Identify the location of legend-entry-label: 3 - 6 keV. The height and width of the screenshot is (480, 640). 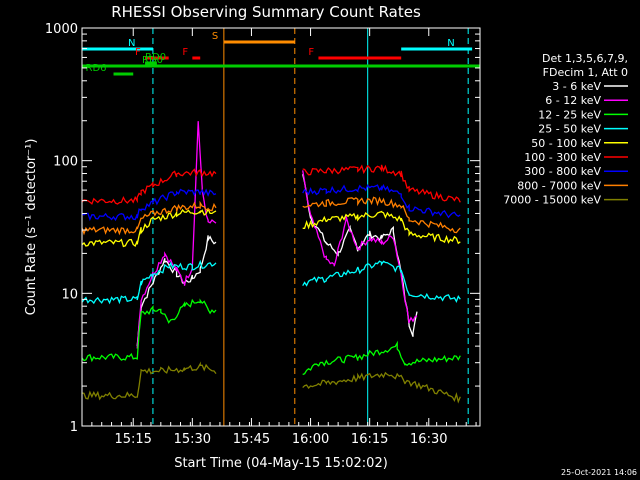
(576, 86).